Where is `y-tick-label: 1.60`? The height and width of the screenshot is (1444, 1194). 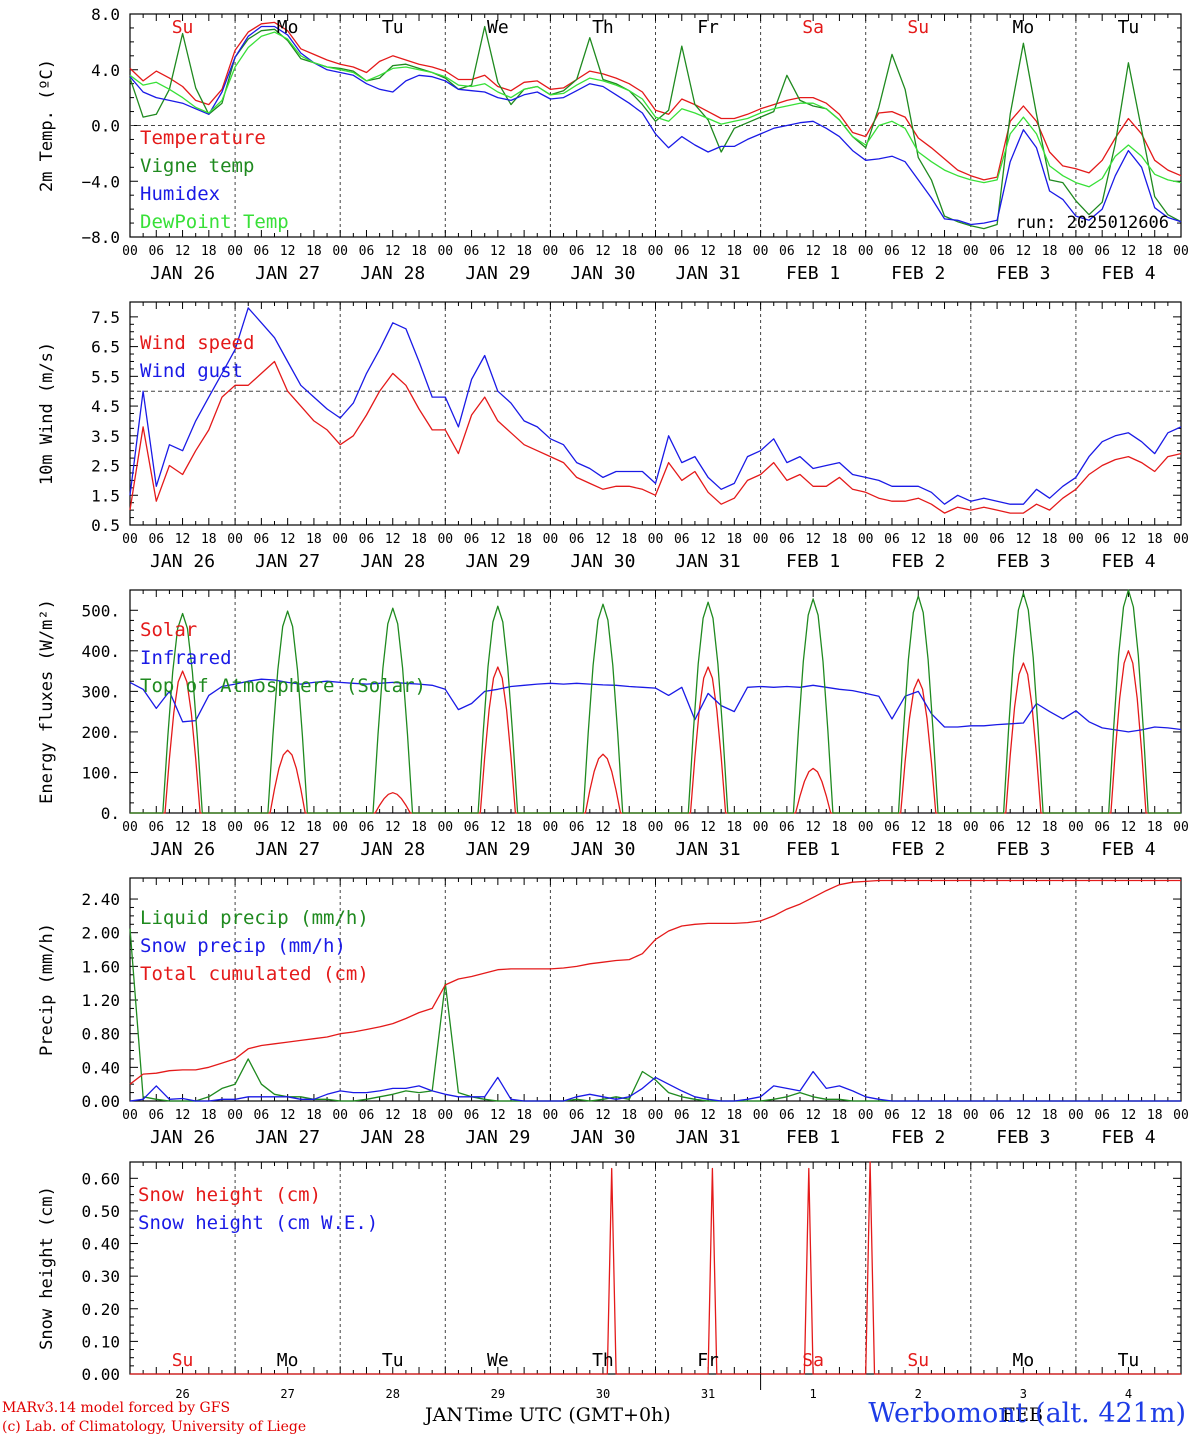 y-tick-label: 1.60 is located at coordinates (100, 966).